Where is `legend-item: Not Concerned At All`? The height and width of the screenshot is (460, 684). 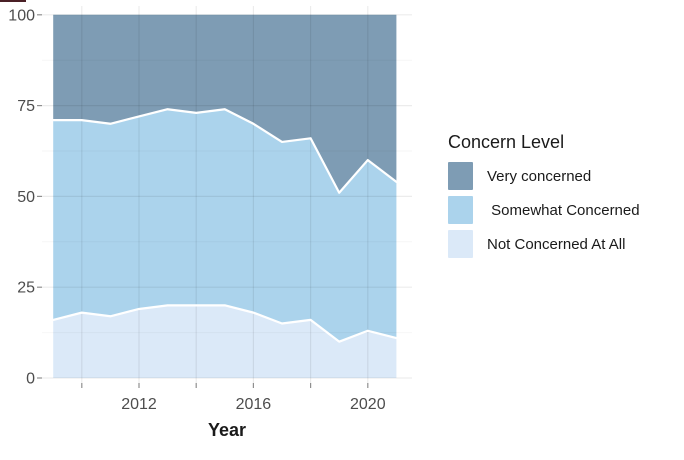 legend-item: Not Concerned At All is located at coordinates (563, 244).